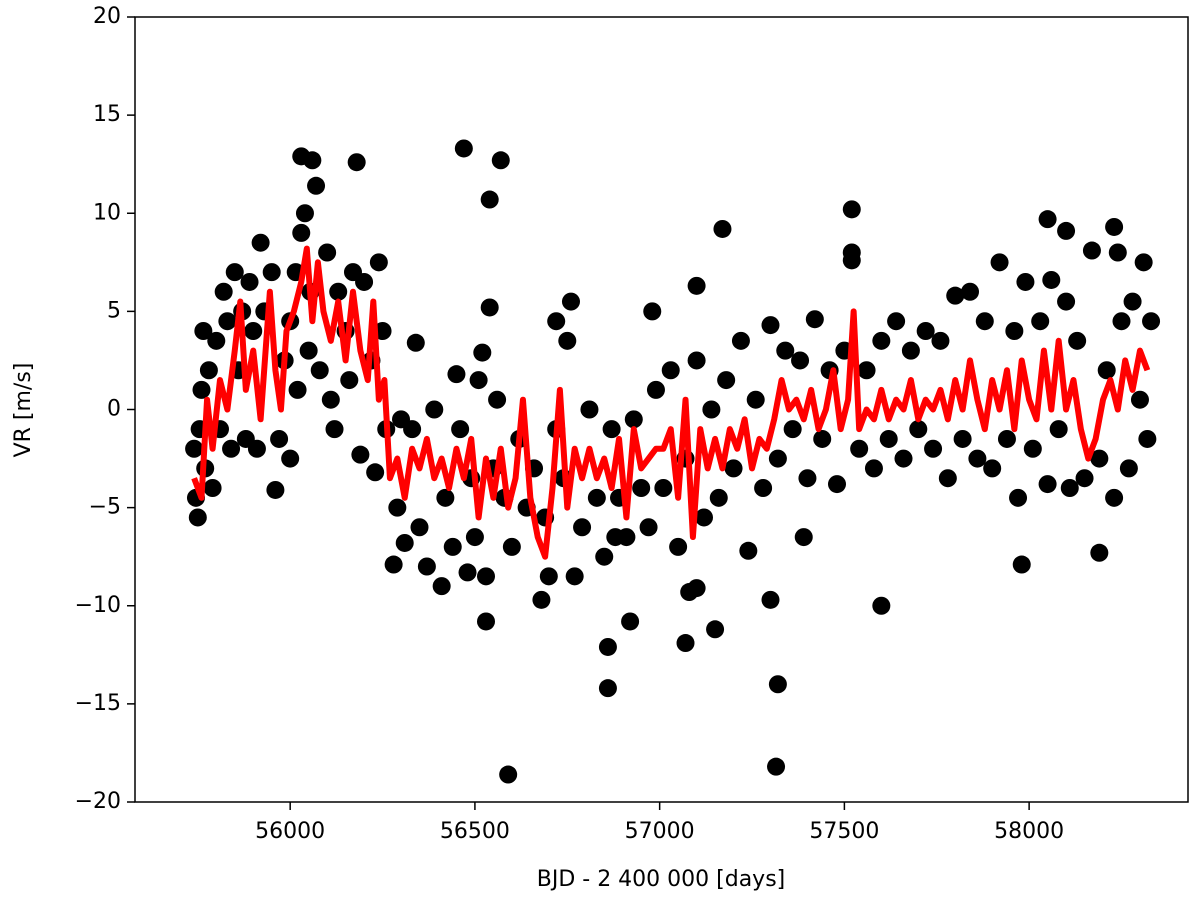  Describe the element at coordinates (98, 605) in the screenshot. I see `y-tick-label: −10` at that location.